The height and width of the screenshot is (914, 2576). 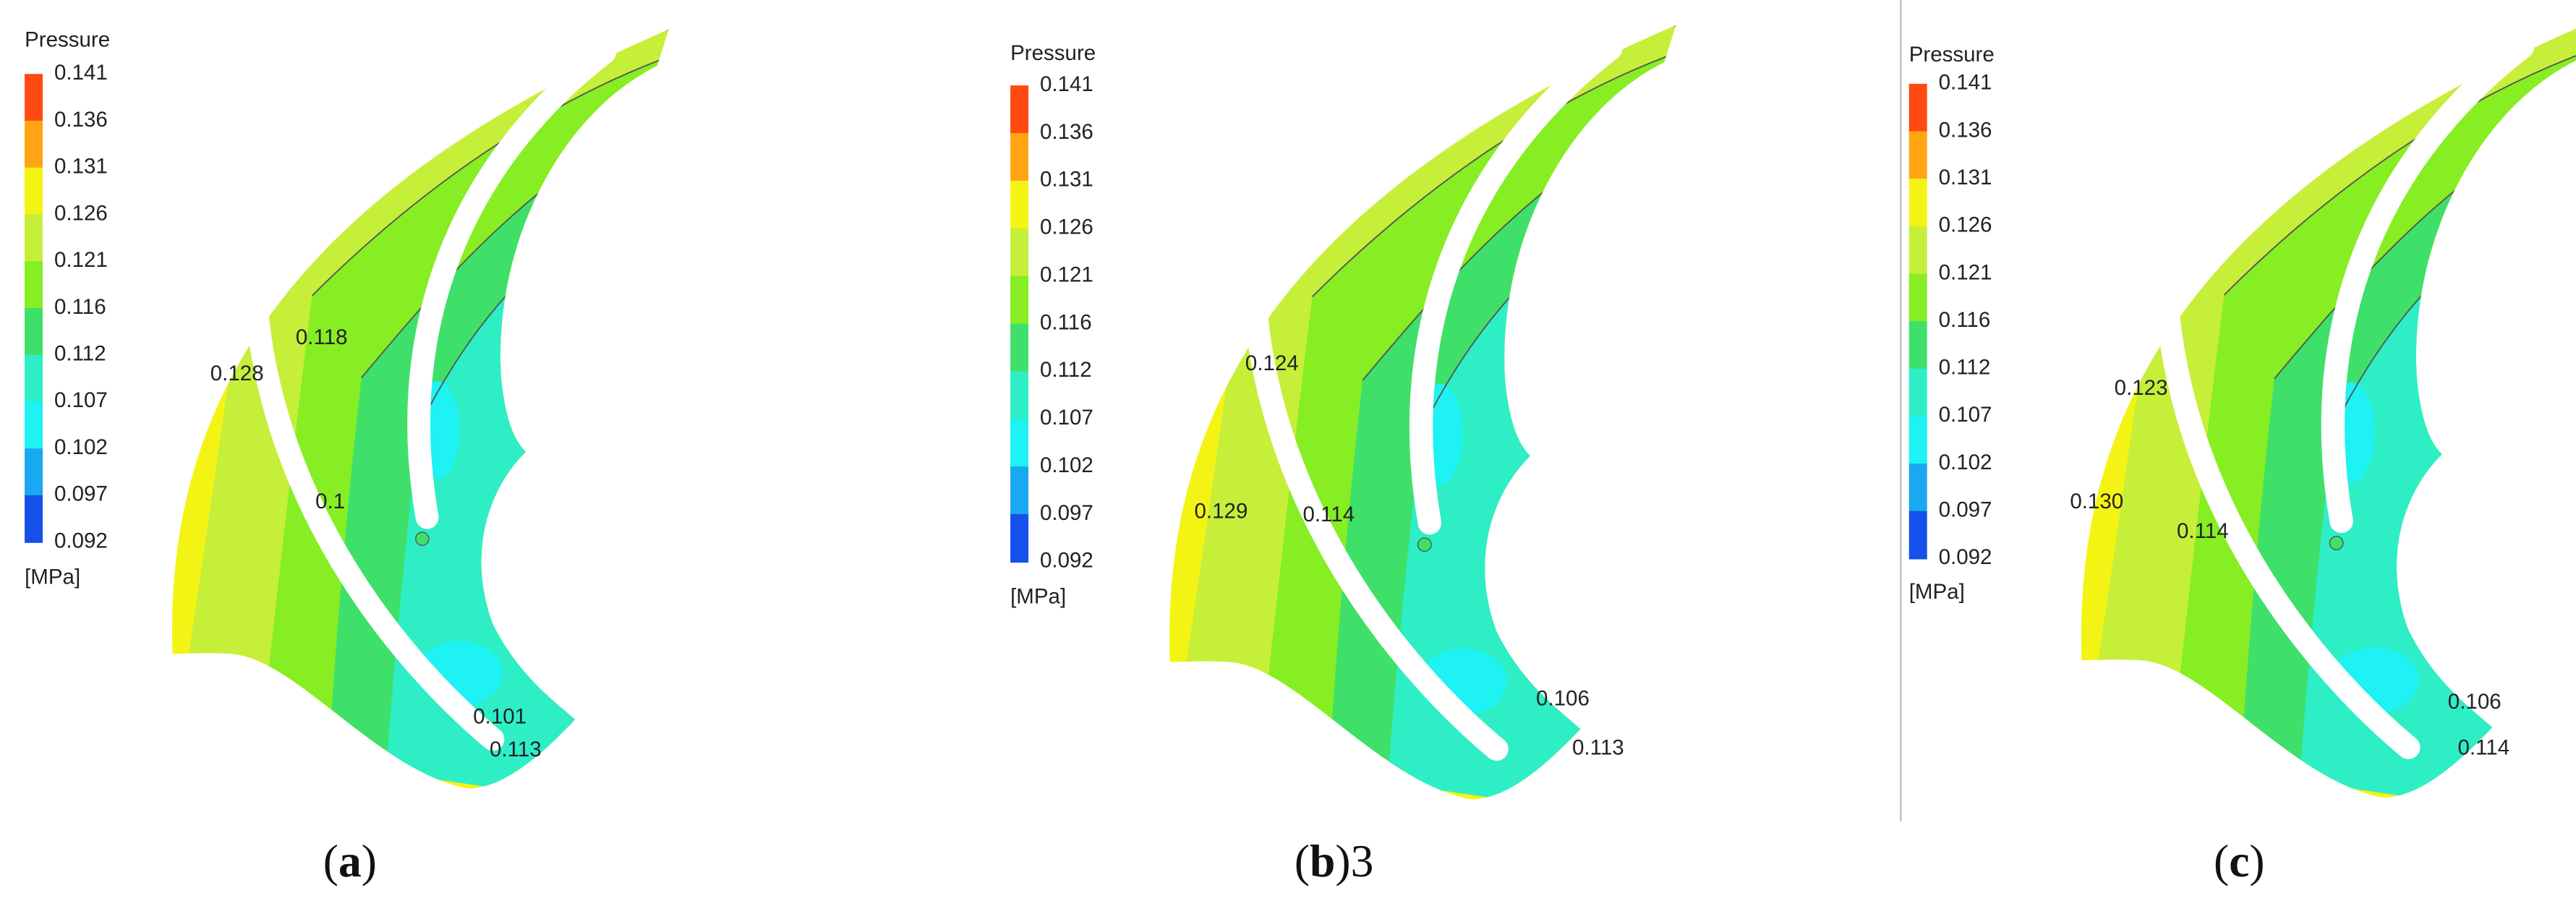 What do you see at coordinates (2141, 388) in the screenshot?
I see `contour-label: 0.123` at bounding box center [2141, 388].